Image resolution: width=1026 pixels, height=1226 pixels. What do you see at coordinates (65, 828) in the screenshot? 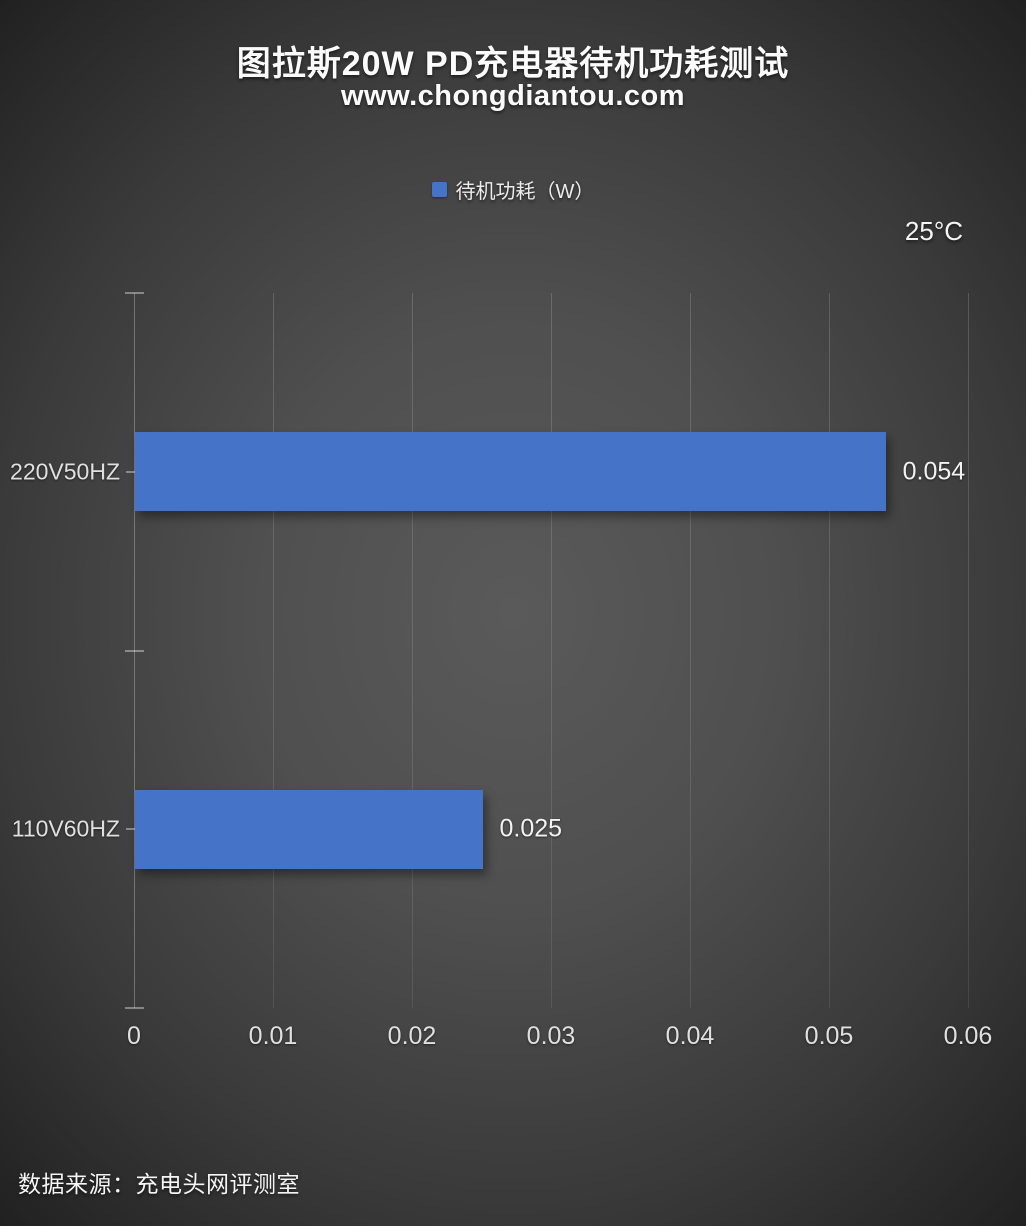
I see `category-label-110v60hz: 110V60HZ` at bounding box center [65, 828].